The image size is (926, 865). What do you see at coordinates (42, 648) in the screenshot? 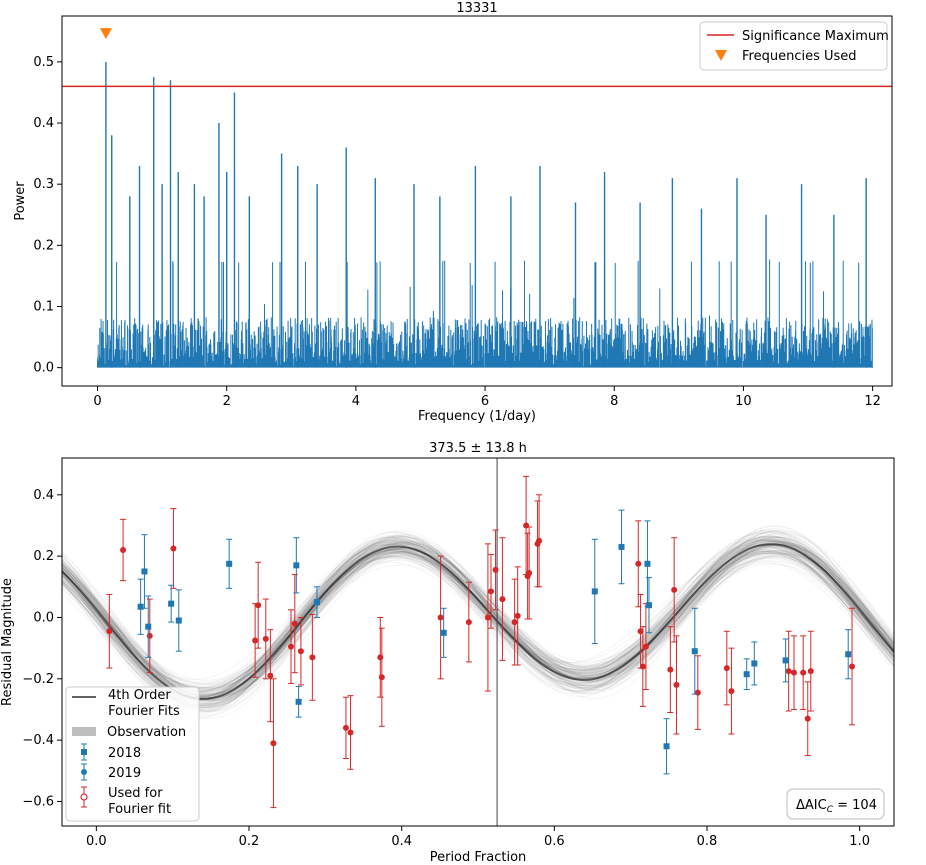
I see `phase-fold-y-ticks: 0.4 0.2 0.0 −0.2 −0.4 −0.6` at bounding box center [42, 648].